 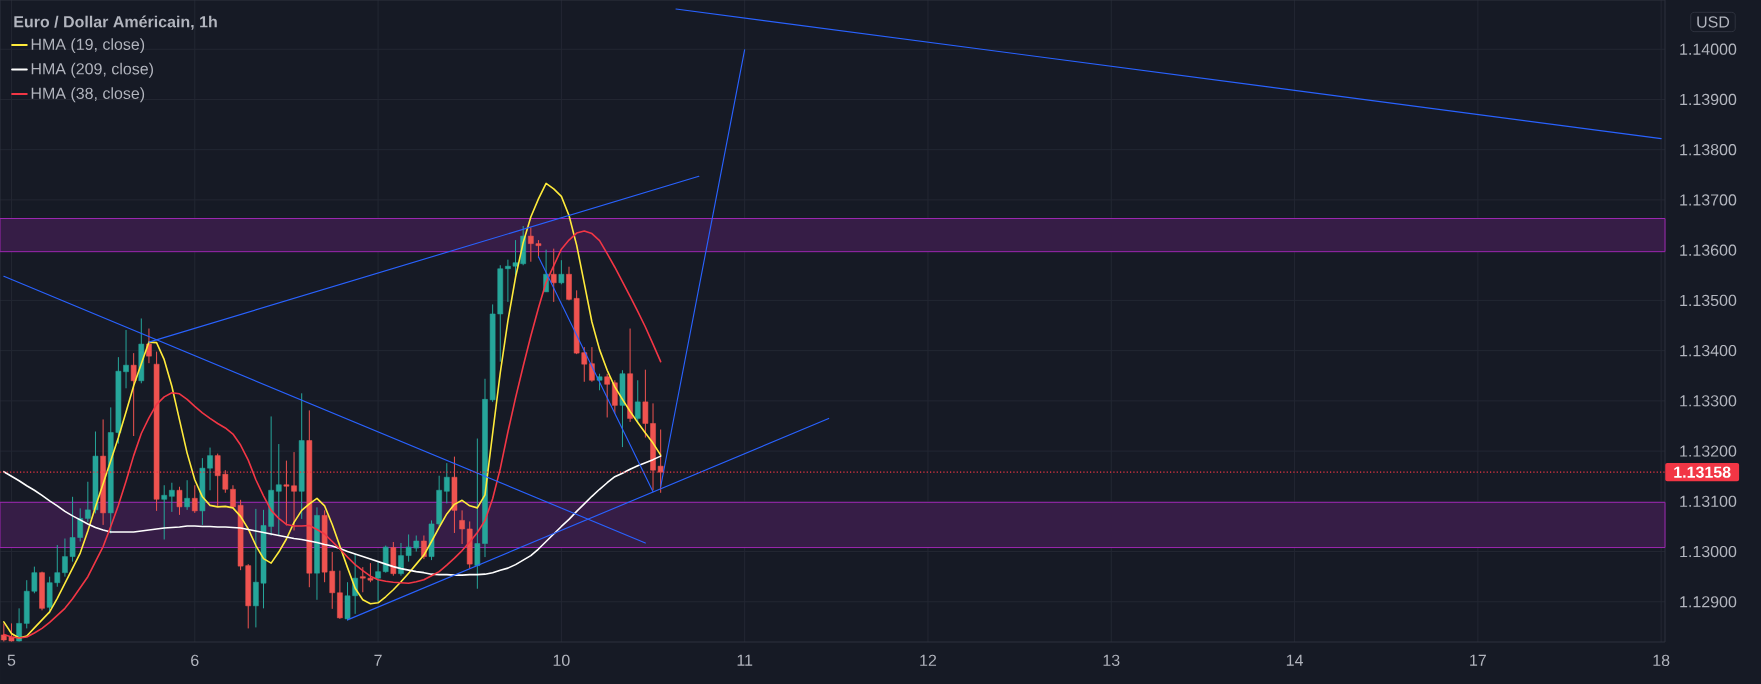 I want to click on x-tick-label: 10, so click(x=561, y=660).